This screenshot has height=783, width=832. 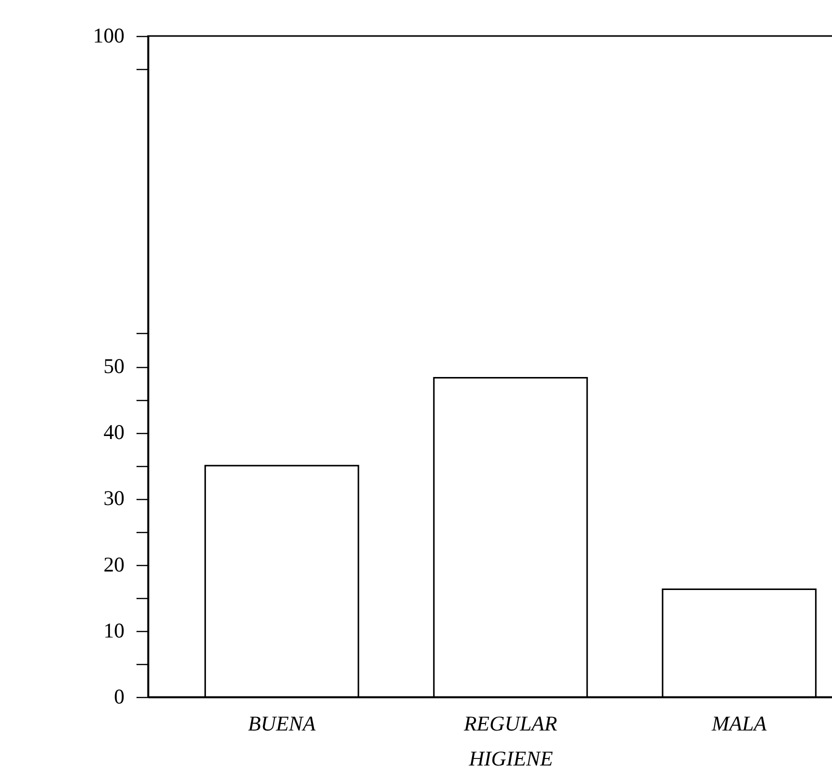 What do you see at coordinates (119, 696) in the screenshot?
I see `y-tick-label: 0` at bounding box center [119, 696].